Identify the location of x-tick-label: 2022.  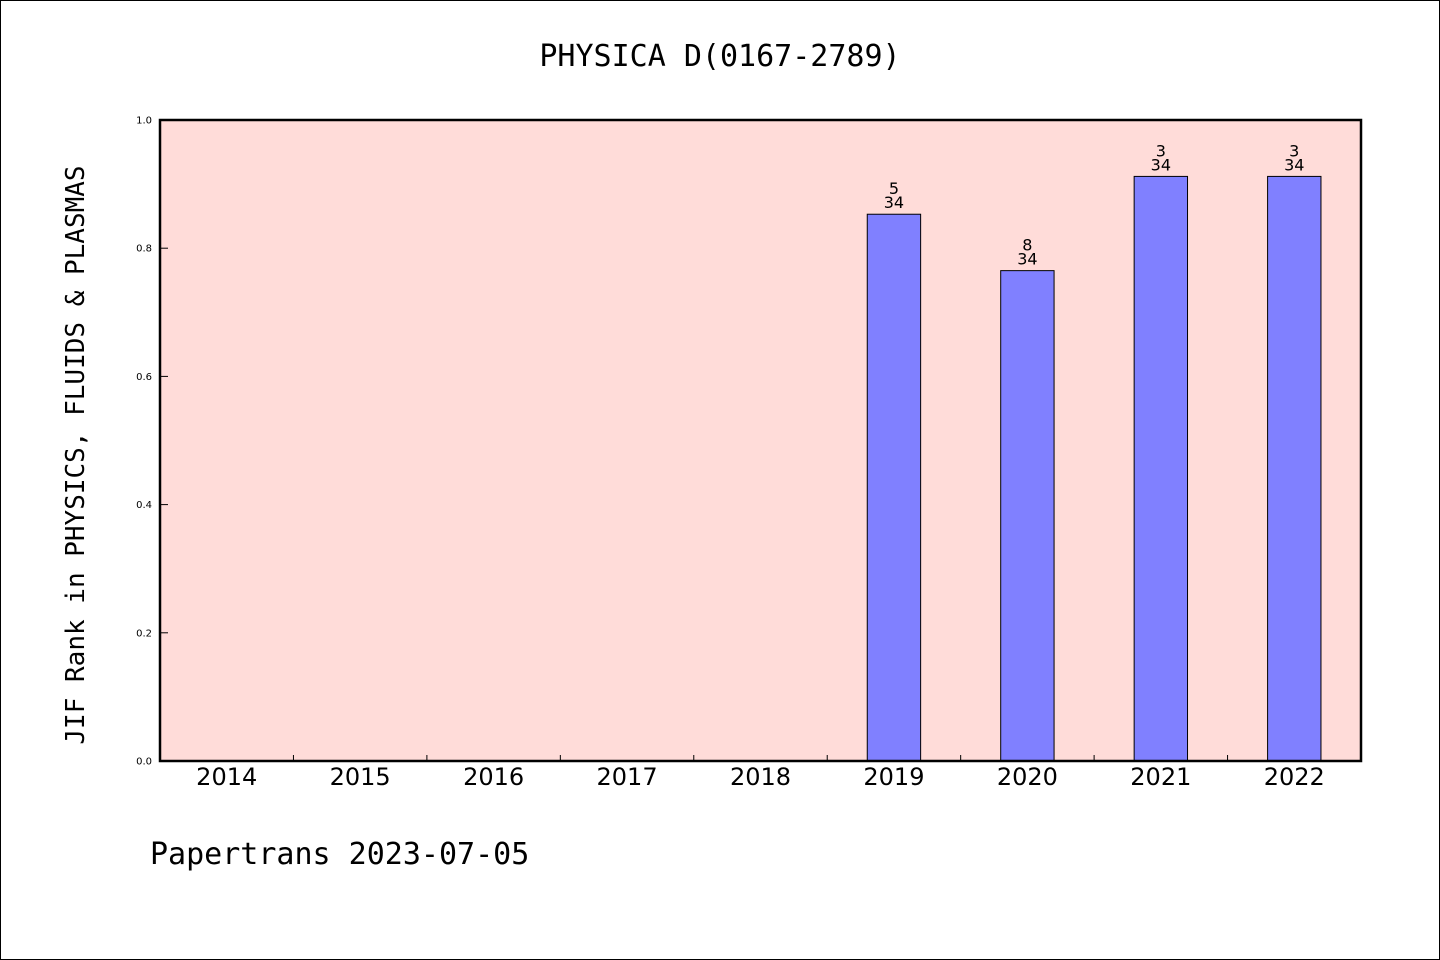
(1294, 777).